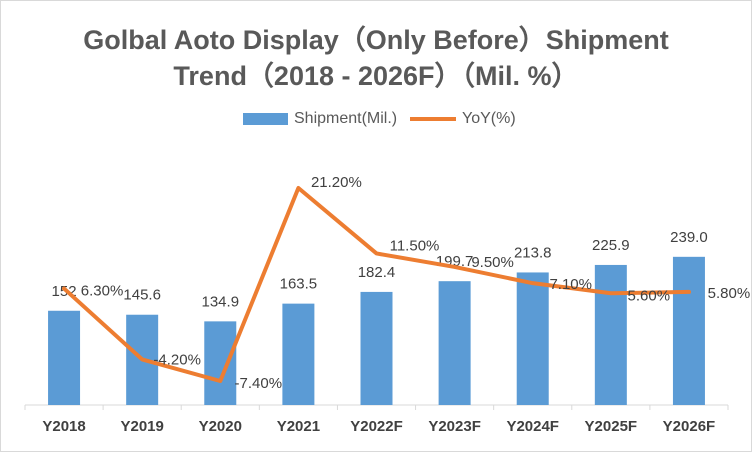 The image size is (752, 452). I want to click on x-tick-label: Y2023F, so click(454, 426).